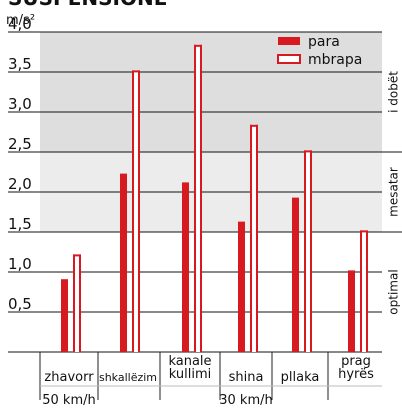 The height and width of the screenshot is (416, 402). Describe the element at coordinates (20, 144) in the screenshot. I see `y-tick-label: 2,5` at that location.